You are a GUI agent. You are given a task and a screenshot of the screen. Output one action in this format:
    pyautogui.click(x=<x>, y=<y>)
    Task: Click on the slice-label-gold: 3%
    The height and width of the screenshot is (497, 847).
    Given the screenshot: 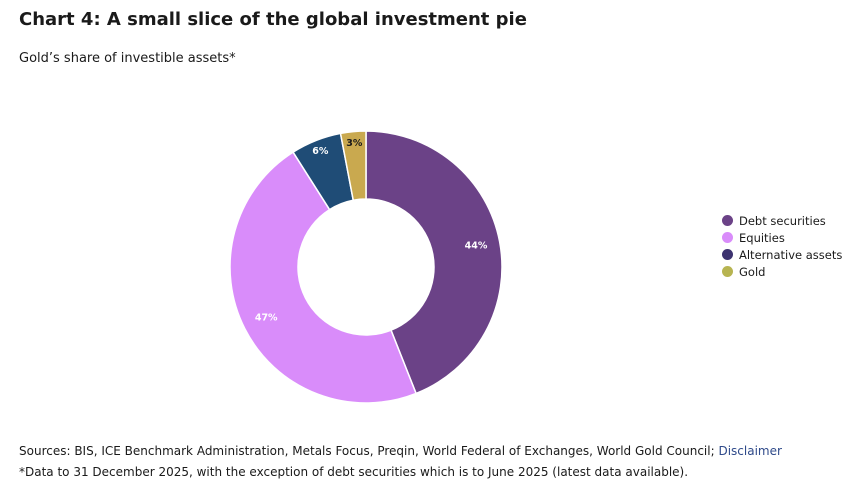 What is the action you would take?
    pyautogui.click(x=354, y=143)
    